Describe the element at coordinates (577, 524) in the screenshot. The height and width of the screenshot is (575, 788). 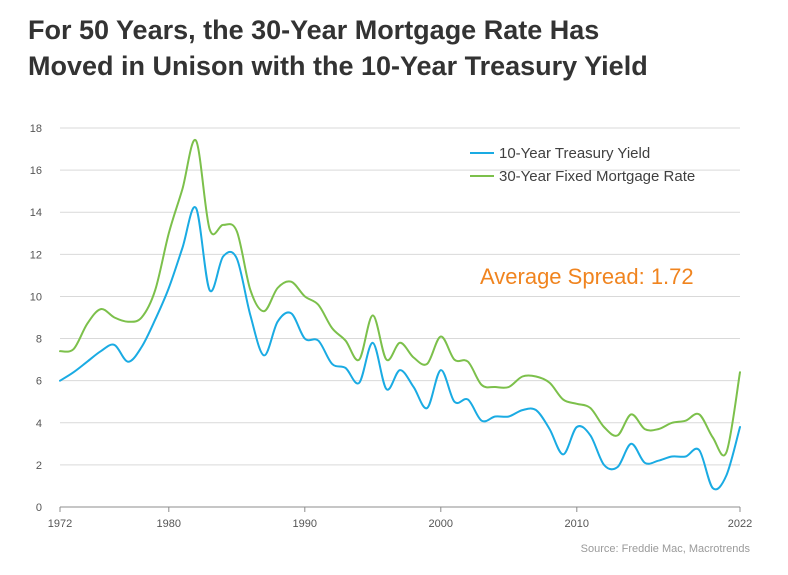
I see `x-tick-label-2010: 2010` at that location.